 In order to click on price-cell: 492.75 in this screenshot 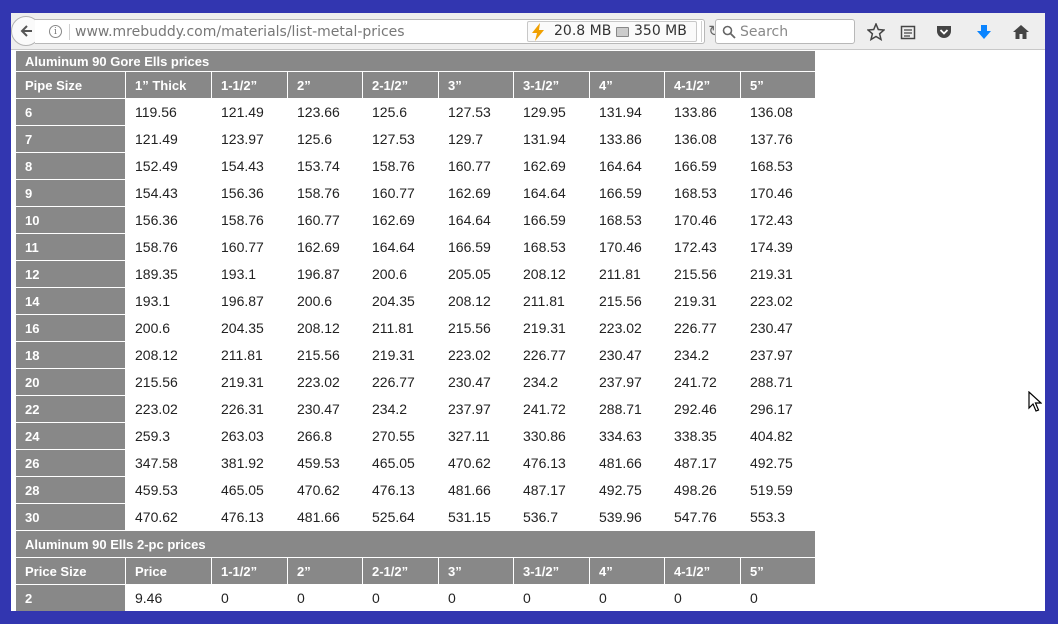, I will do `click(627, 490)`.